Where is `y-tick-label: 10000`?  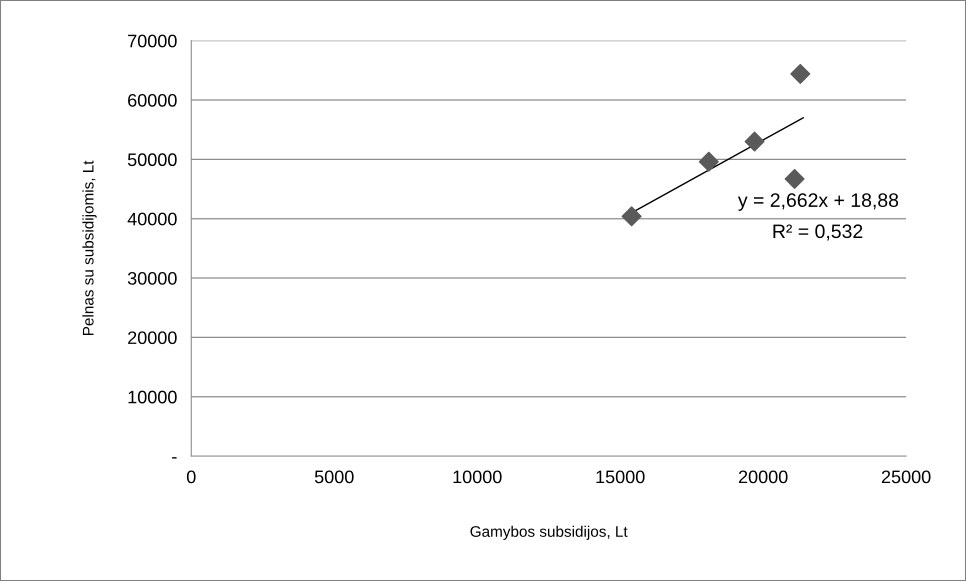 y-tick-label: 10000 is located at coordinates (152, 397).